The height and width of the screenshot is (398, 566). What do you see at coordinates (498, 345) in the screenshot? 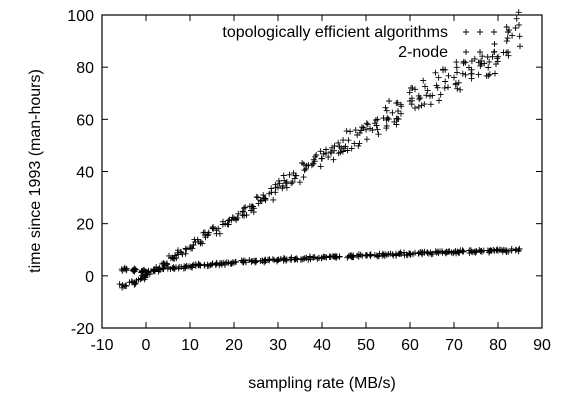
I see `x-tick-label: 80` at bounding box center [498, 345].